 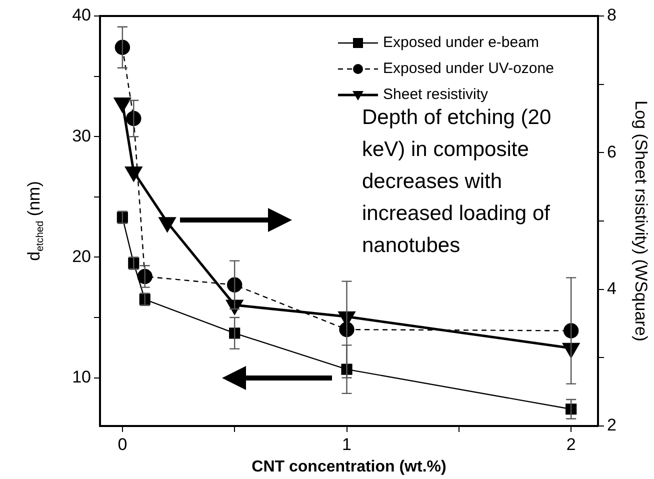 I want to click on y-tick-label: 40, so click(x=81, y=15).